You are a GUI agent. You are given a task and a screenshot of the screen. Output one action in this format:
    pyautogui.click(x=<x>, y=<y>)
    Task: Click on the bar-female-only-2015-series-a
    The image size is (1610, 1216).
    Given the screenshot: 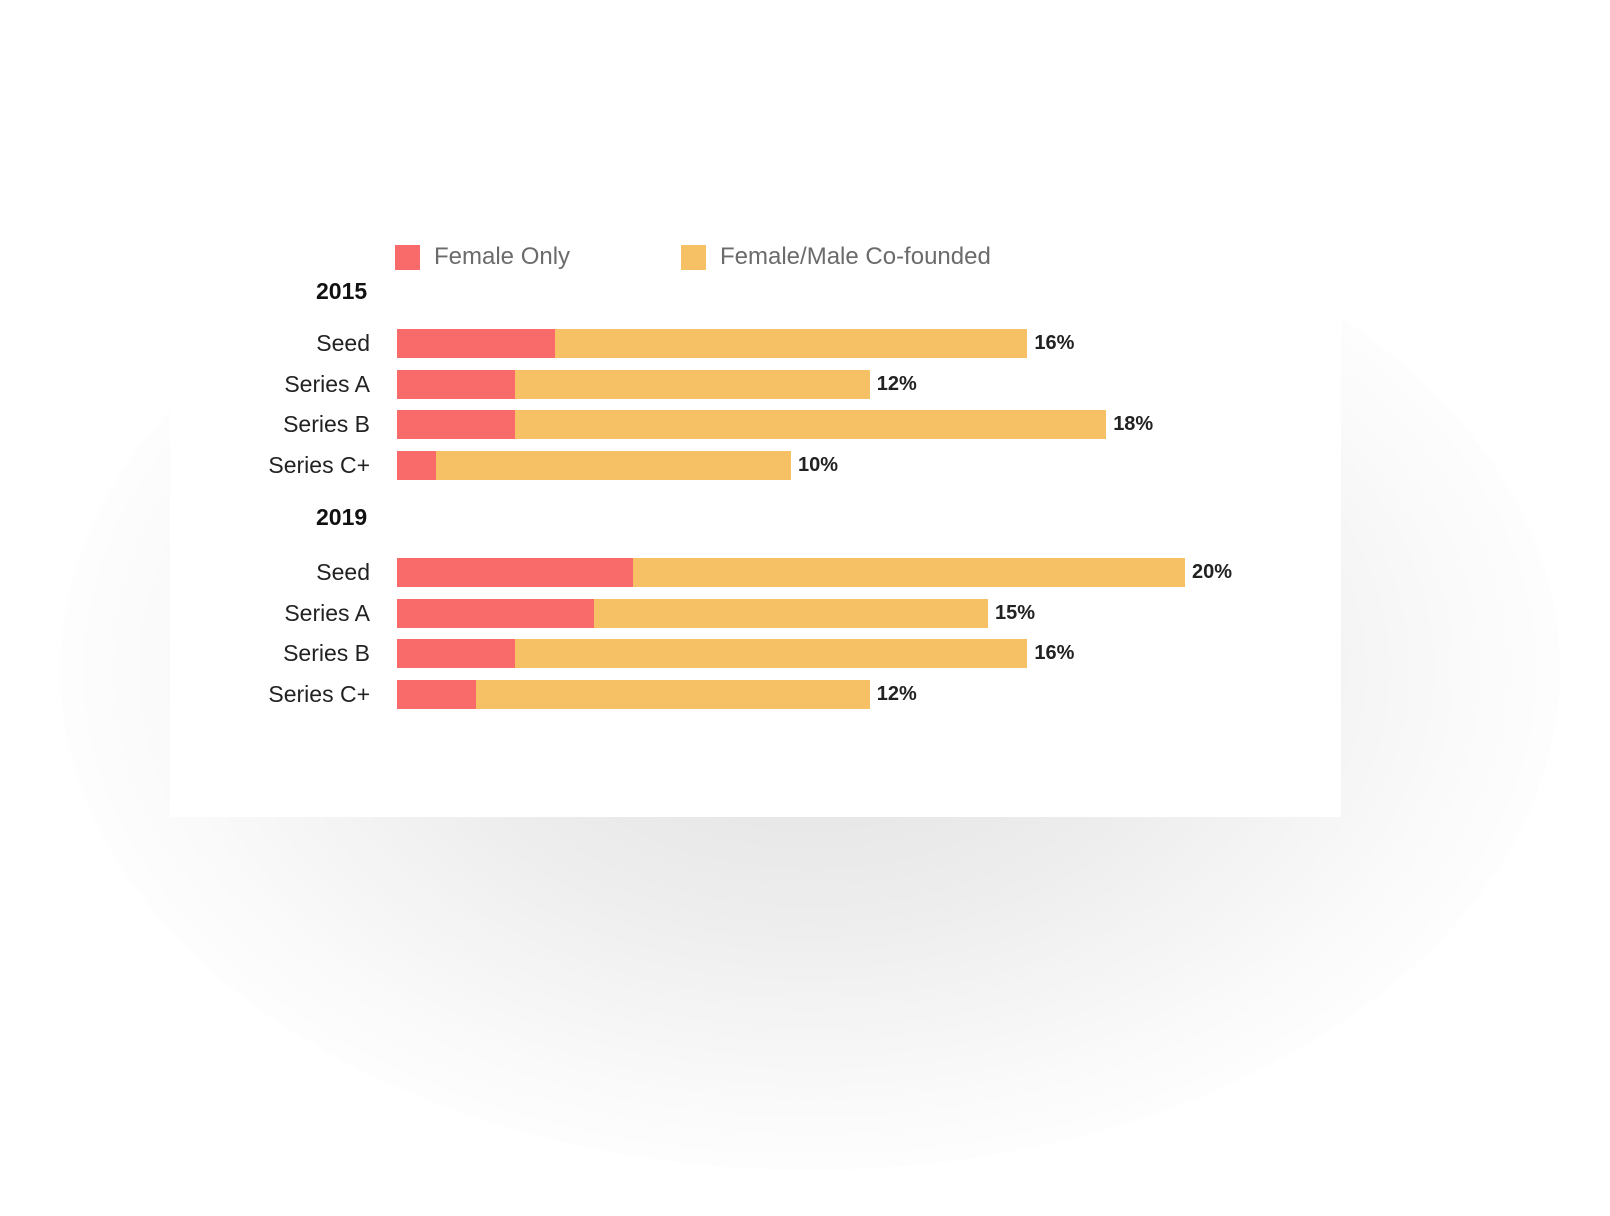 What is the action you would take?
    pyautogui.click(x=456, y=384)
    